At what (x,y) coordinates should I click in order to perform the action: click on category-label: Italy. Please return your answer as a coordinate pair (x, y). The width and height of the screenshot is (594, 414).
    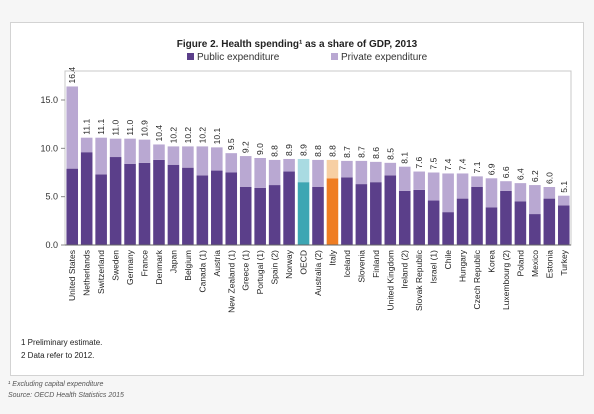
    Looking at the image, I should click on (332, 257).